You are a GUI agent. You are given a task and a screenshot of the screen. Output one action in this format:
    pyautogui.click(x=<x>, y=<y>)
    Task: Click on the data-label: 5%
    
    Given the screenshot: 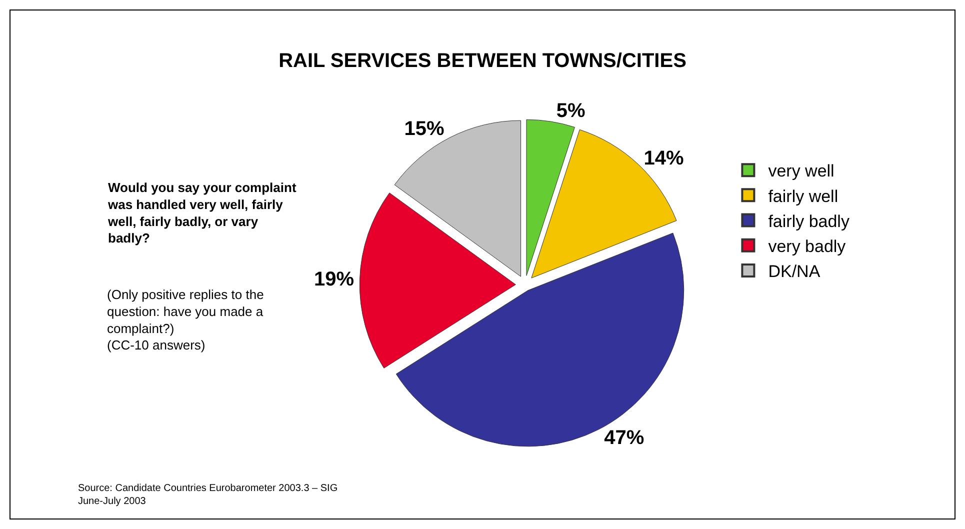 What is the action you would take?
    pyautogui.click(x=571, y=111)
    